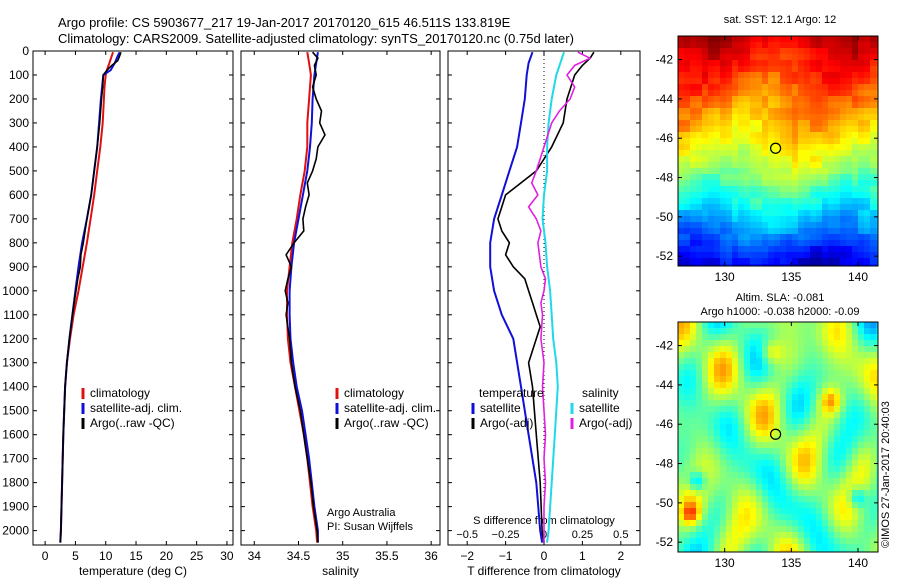 The width and height of the screenshot is (900, 580). What do you see at coordinates (544, 571) in the screenshot?
I see `x-axis-label: T difference from climatology` at bounding box center [544, 571].